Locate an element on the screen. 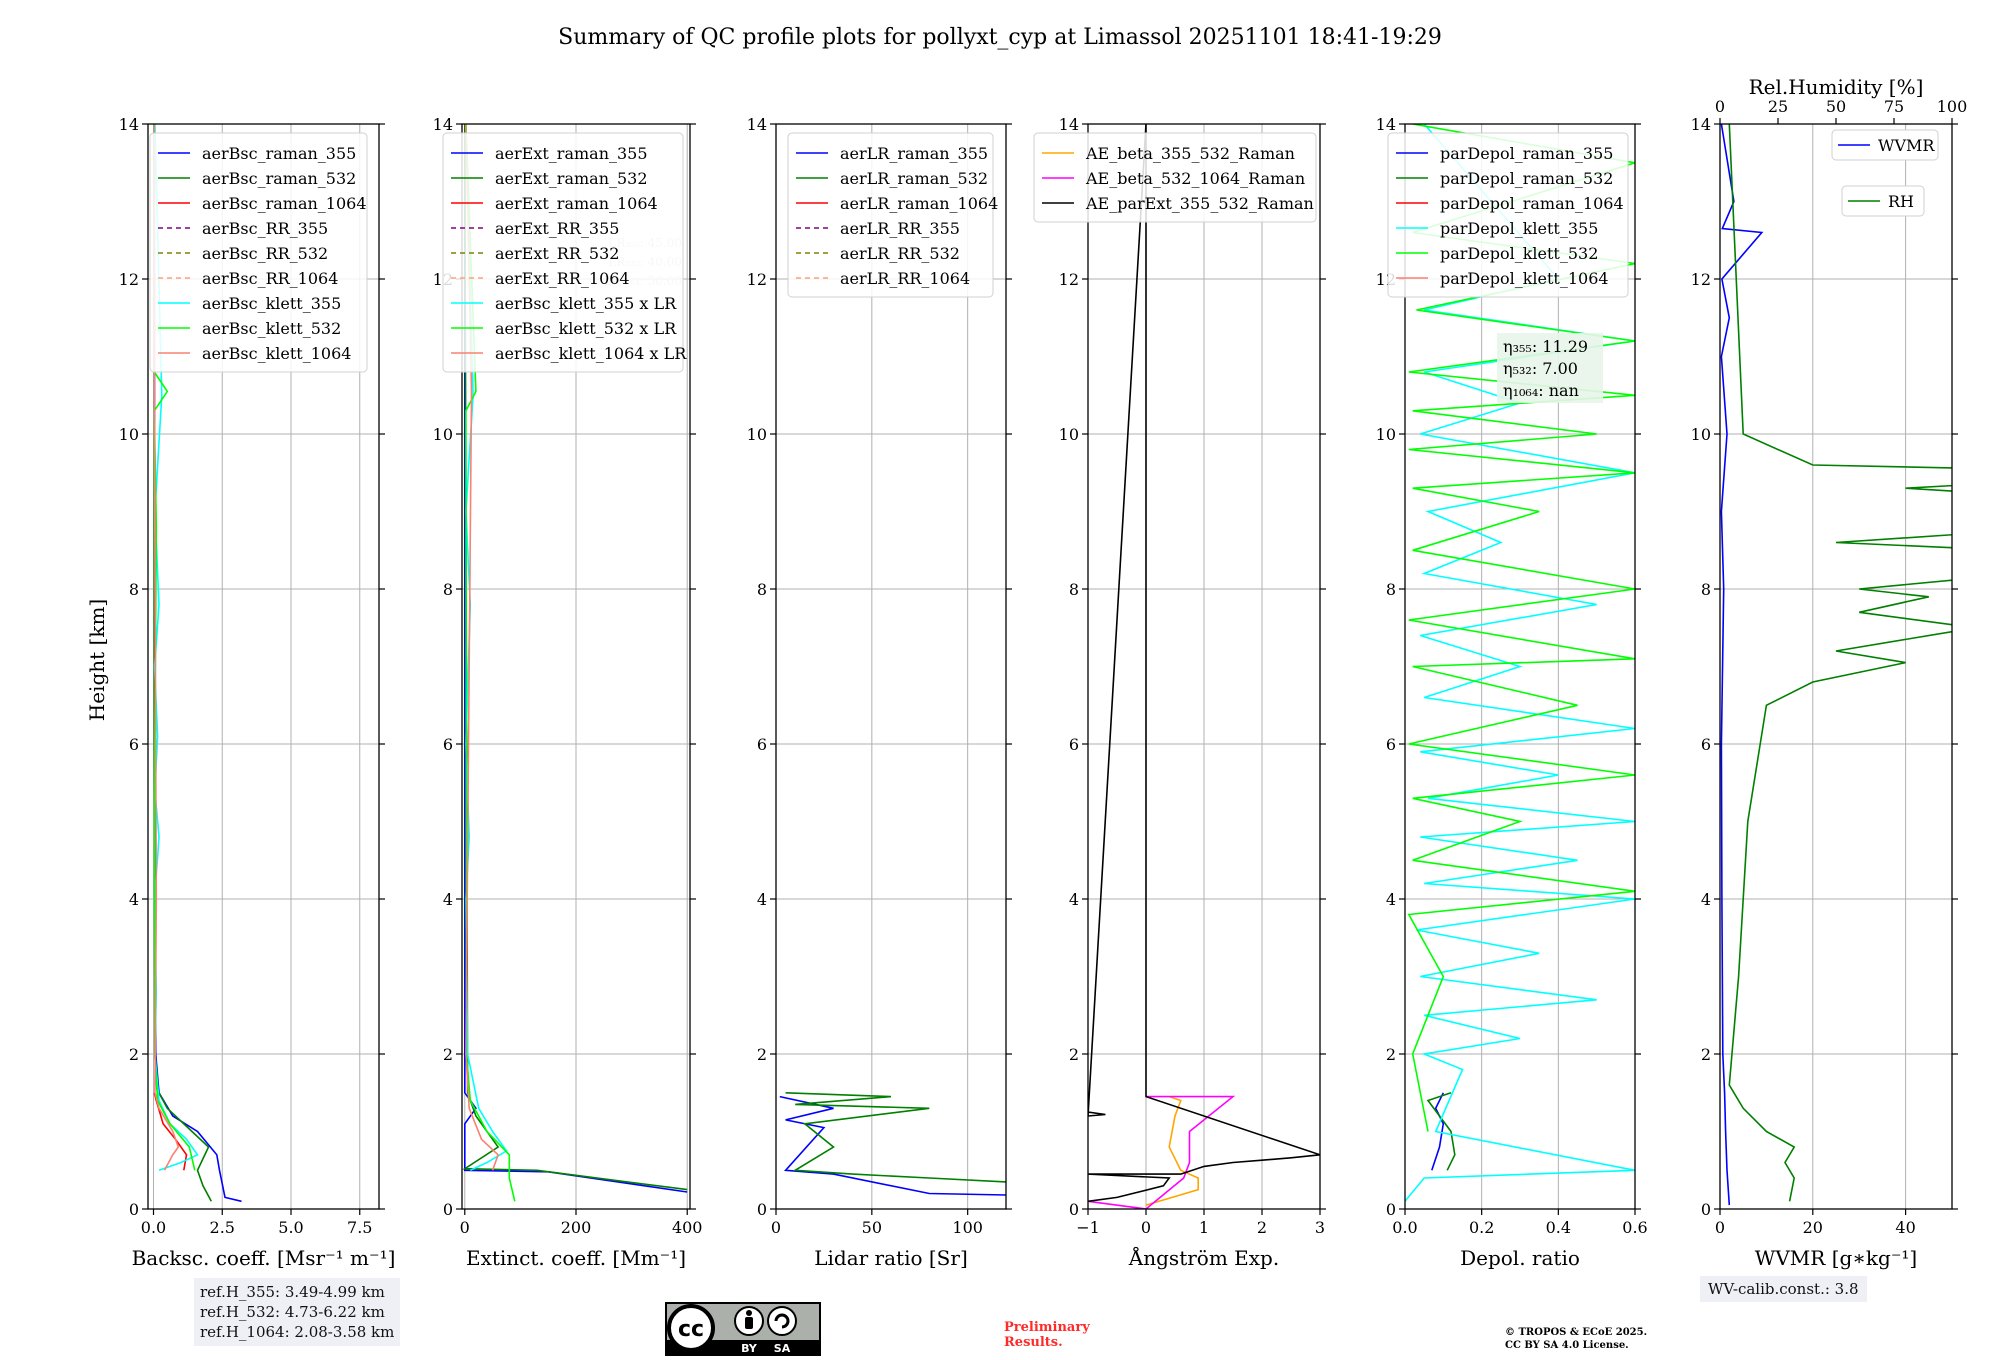 This screenshot has width=2000, height=1360. legend-label: aerLR_raman_1064 is located at coordinates (919, 203).